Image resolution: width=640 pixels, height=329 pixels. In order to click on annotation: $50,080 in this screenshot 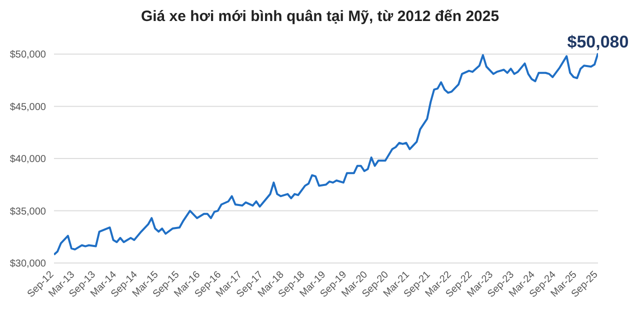, I will do `click(598, 42)`.